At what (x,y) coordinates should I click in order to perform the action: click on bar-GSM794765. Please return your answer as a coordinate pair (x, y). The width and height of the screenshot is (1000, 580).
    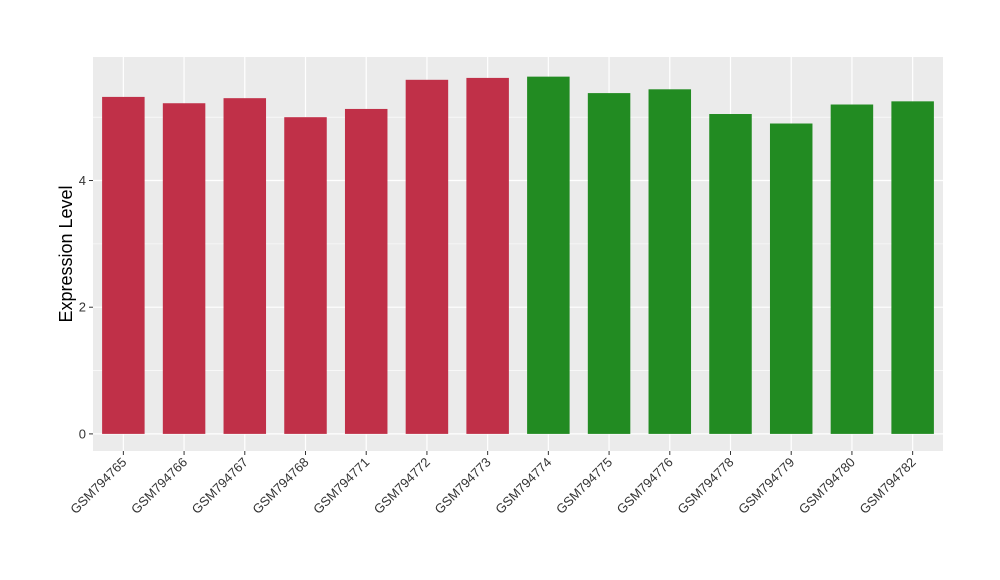
    Looking at the image, I should click on (123, 265).